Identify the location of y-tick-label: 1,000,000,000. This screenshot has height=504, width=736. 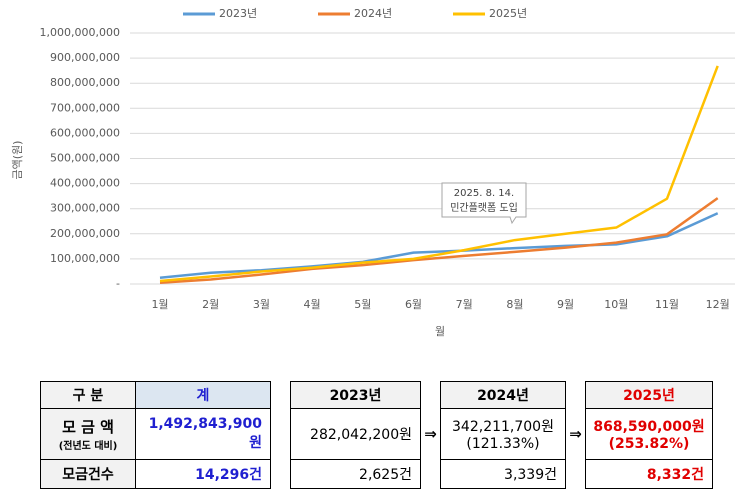
(80, 32).